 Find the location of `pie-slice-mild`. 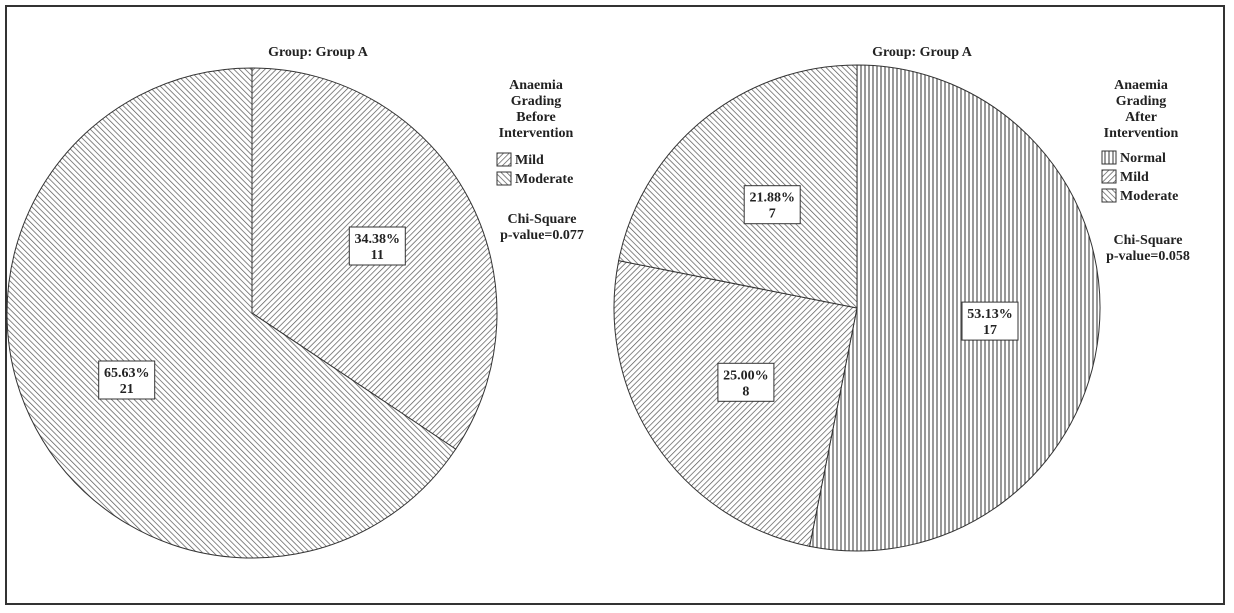

pie-slice-mild is located at coordinates (735, 403).